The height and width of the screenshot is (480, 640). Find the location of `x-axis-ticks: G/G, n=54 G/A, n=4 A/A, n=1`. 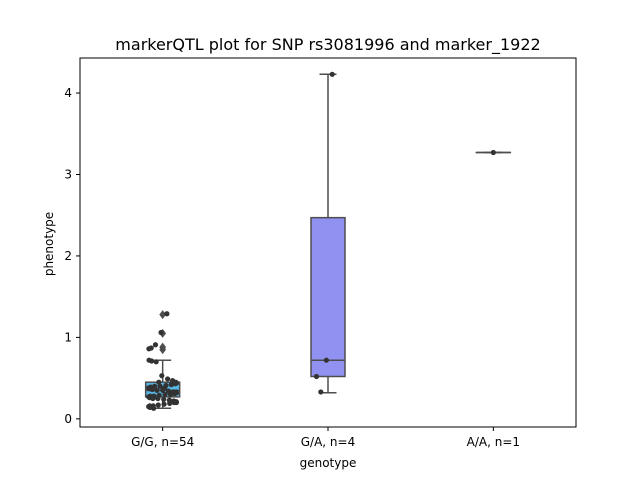

x-axis-ticks: G/G, n=54 G/A, n=4 A/A, n=1 is located at coordinates (325, 438).